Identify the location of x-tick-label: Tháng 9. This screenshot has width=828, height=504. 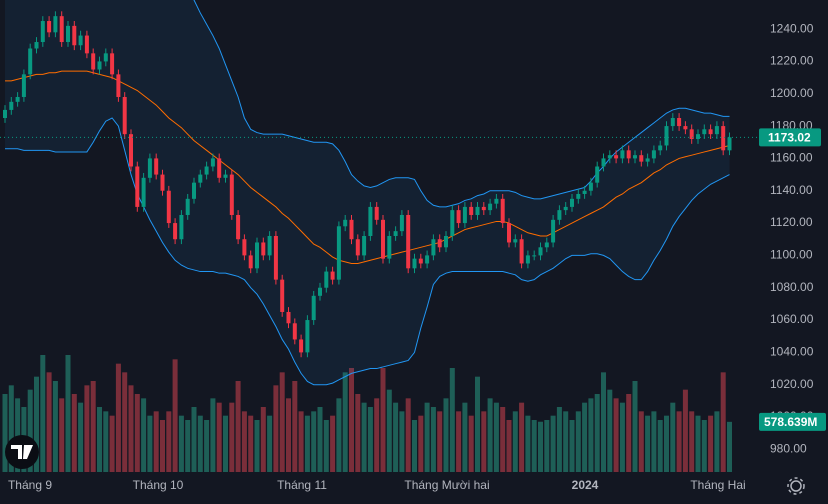
(30, 485).